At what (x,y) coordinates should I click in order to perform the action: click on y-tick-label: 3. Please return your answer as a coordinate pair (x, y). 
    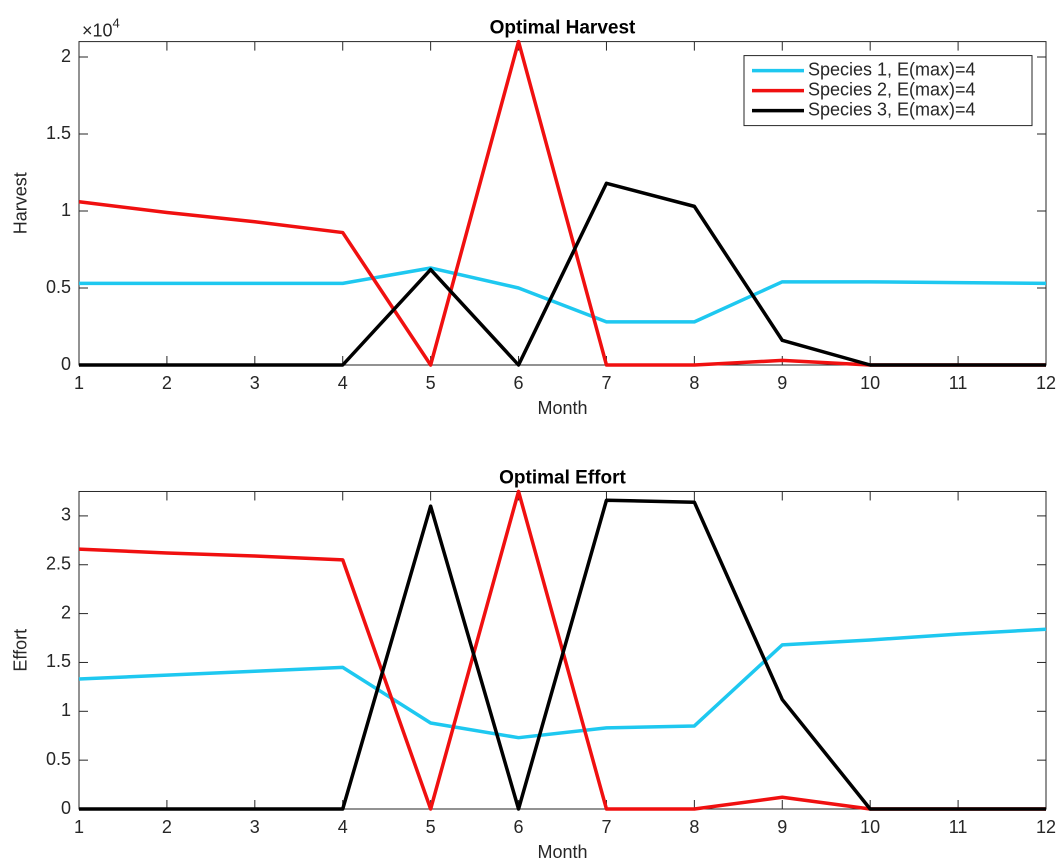
    Looking at the image, I should click on (66, 515).